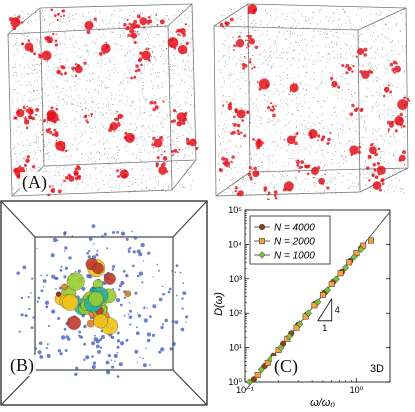 This screenshot has height=412, width=415. I want to click on x-axis-label: ω/ω₀, so click(322, 402).